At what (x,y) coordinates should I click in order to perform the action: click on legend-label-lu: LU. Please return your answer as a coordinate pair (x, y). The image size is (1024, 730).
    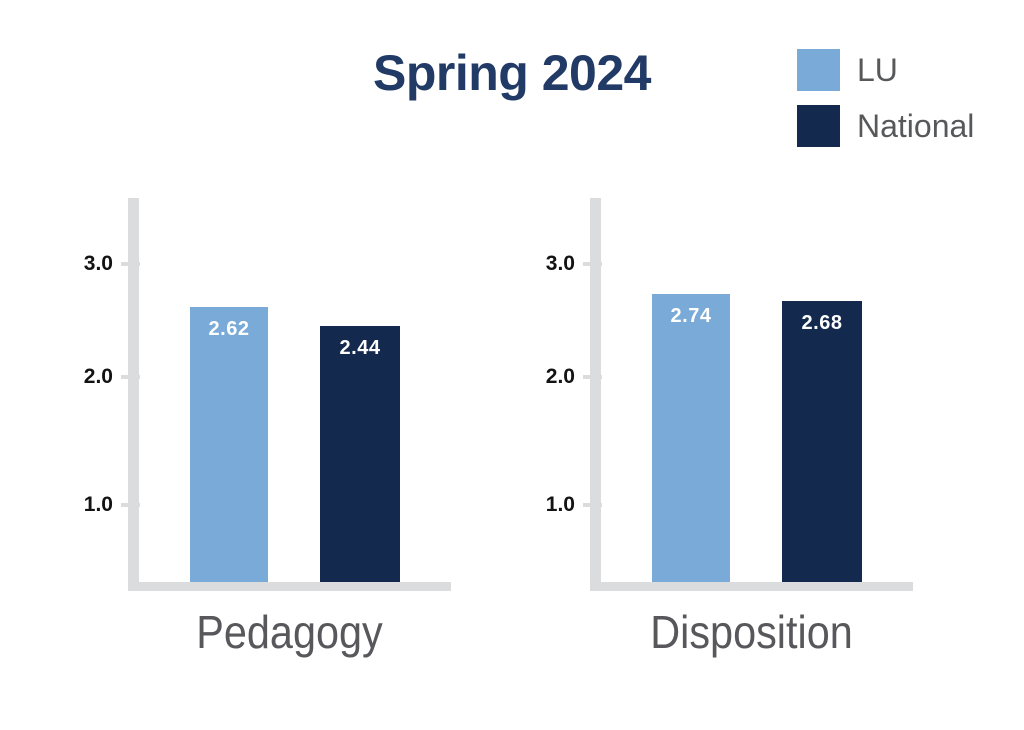
    Looking at the image, I should click on (877, 69).